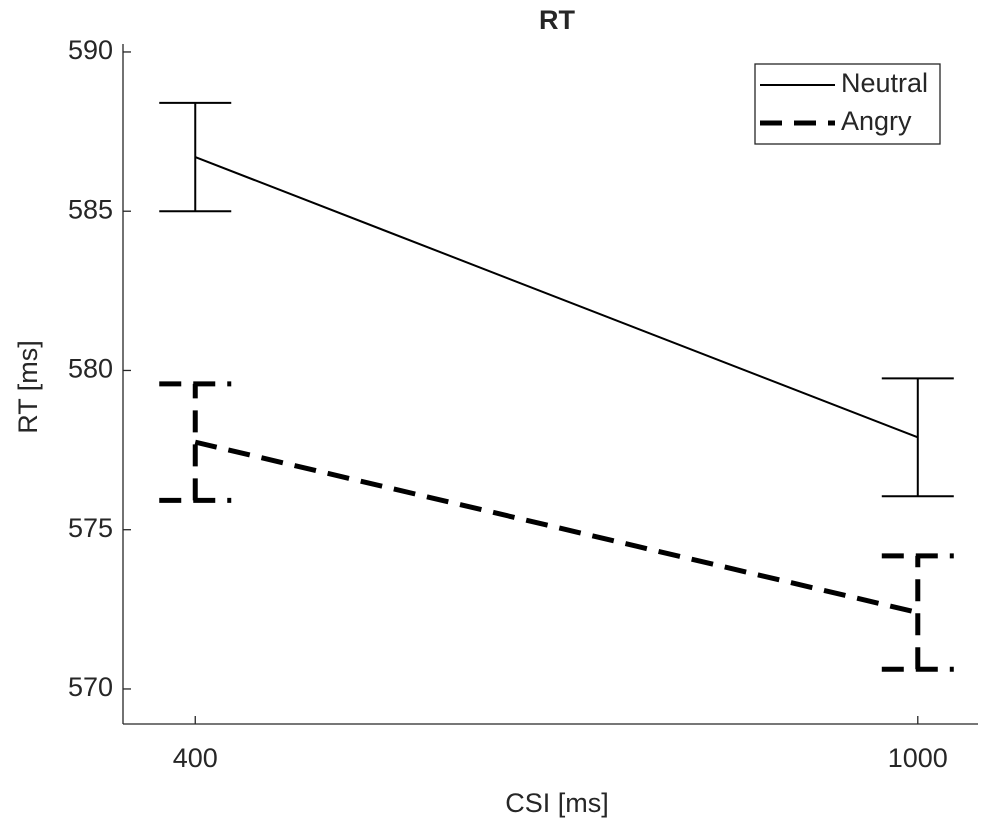  What do you see at coordinates (876, 121) in the screenshot?
I see `legend-label: Angry` at bounding box center [876, 121].